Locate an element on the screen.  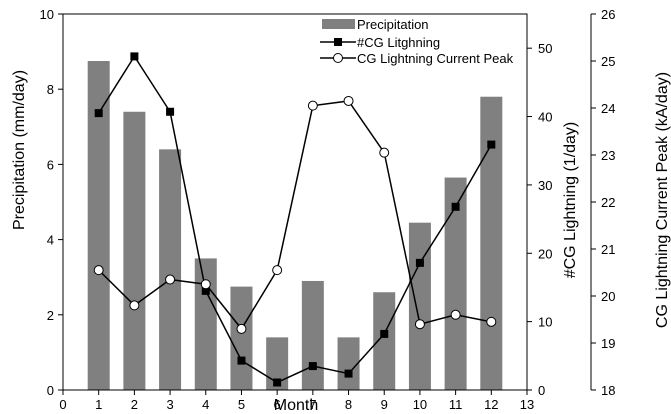
right2-tick-label-25: 25 is located at coordinates (608, 61).